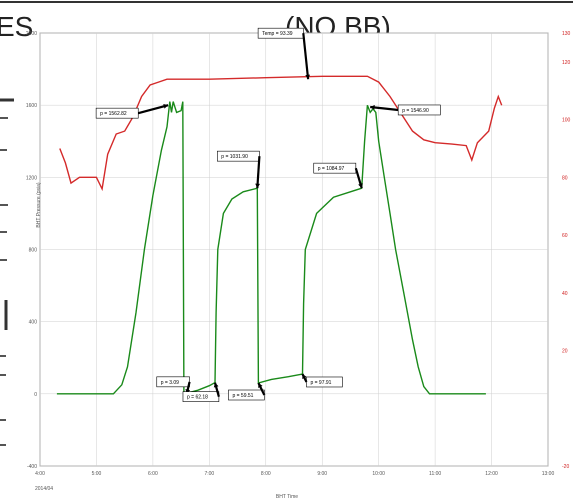 Image resolution: width=573 pixels, height=503 pixels. I want to click on x-tick-label: 8:00, so click(266, 474).